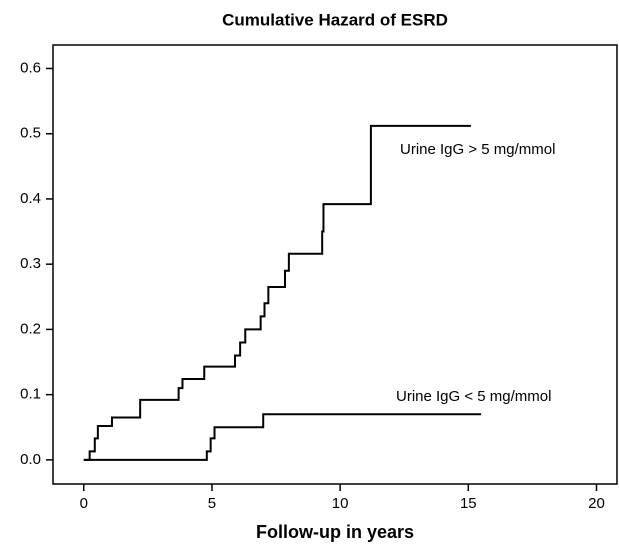 The image size is (619, 546). I want to click on y-tick-label: 0.0, so click(30, 459).